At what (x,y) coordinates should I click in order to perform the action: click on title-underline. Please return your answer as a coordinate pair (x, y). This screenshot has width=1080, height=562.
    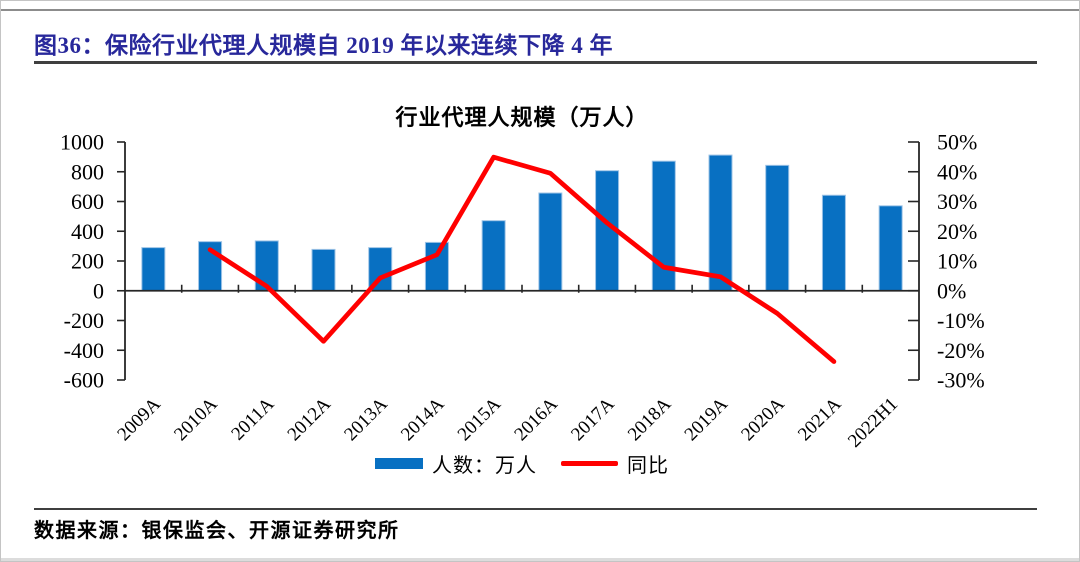
    Looking at the image, I should click on (535, 62).